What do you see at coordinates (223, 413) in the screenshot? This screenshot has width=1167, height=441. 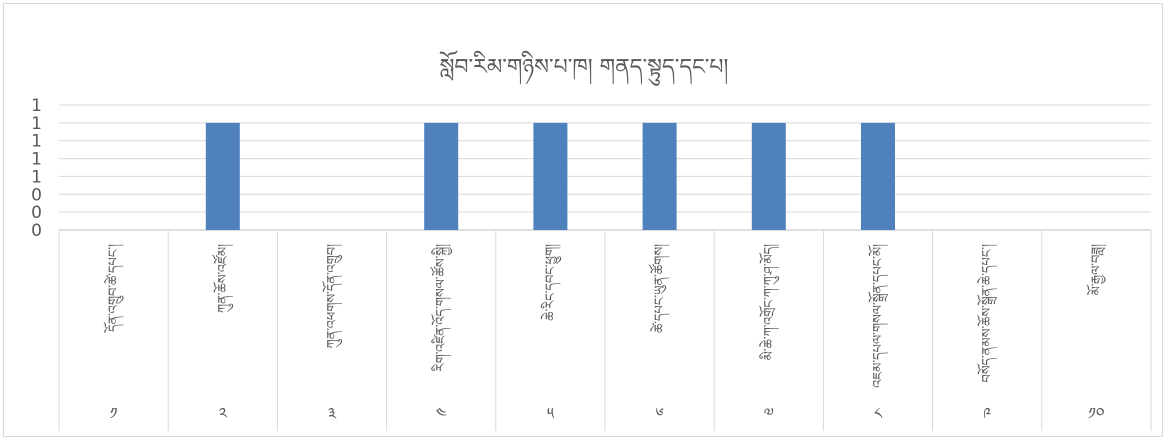 I see `x-index-label: ༢` at bounding box center [223, 413].